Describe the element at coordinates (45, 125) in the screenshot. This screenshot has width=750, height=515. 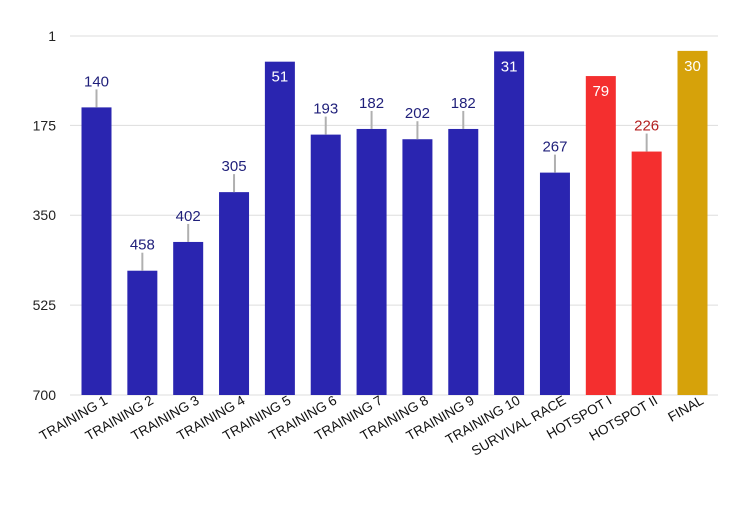
I see `y-tick-label: 175` at that location.